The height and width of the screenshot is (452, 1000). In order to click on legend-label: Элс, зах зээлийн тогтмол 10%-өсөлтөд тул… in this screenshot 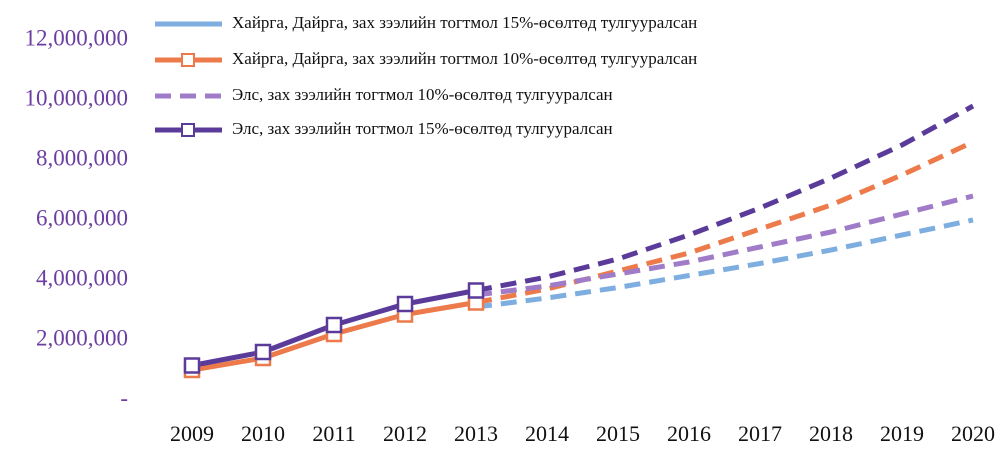, I will do `click(422, 94)`.